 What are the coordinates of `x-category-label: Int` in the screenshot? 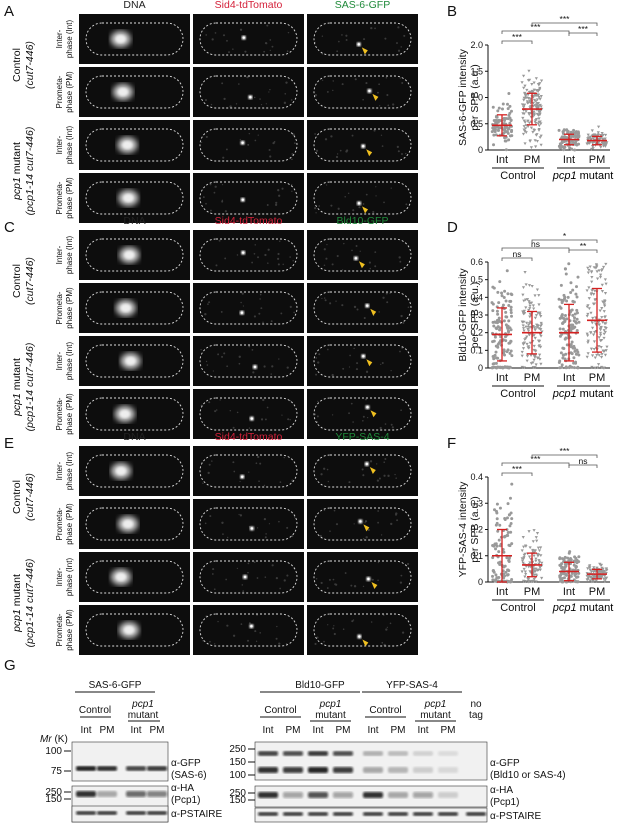 It's located at (502, 160).